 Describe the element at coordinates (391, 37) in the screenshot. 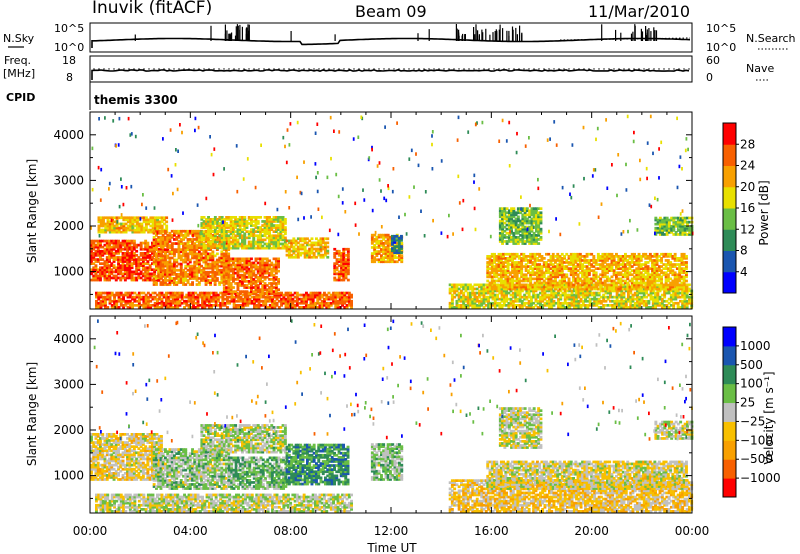

I see `nsky-panel-frame` at that location.